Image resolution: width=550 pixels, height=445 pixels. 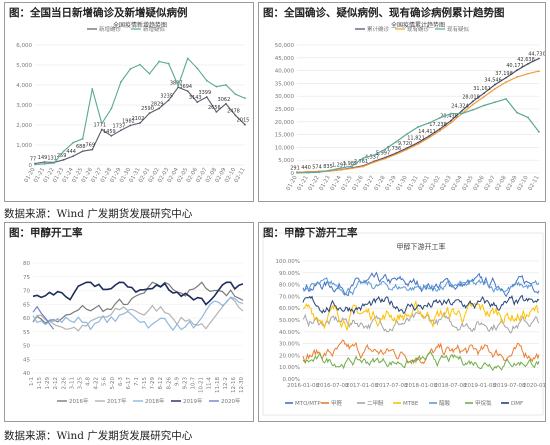 I want to click on data-label: 44,730, so click(x=537, y=54).